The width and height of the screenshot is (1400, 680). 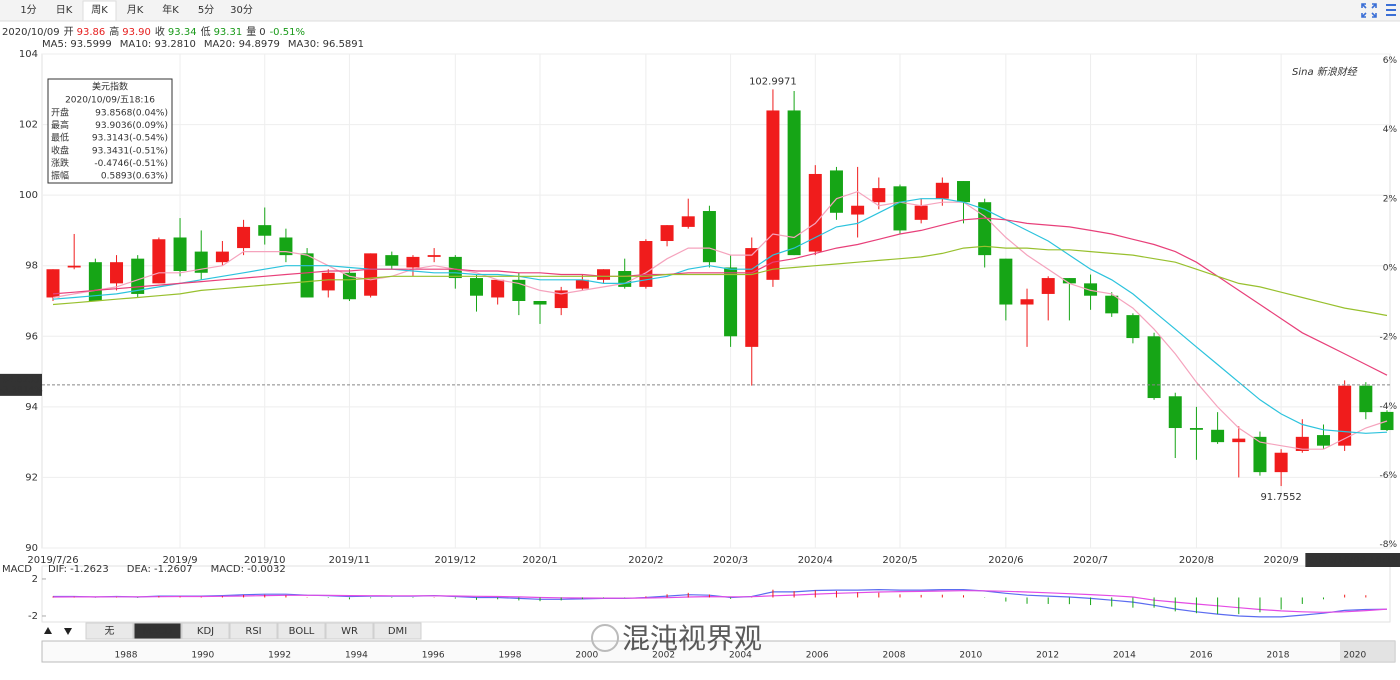 What do you see at coordinates (265, 560) in the screenshot?
I see `x-tick-label: 2019/10` at bounding box center [265, 560].